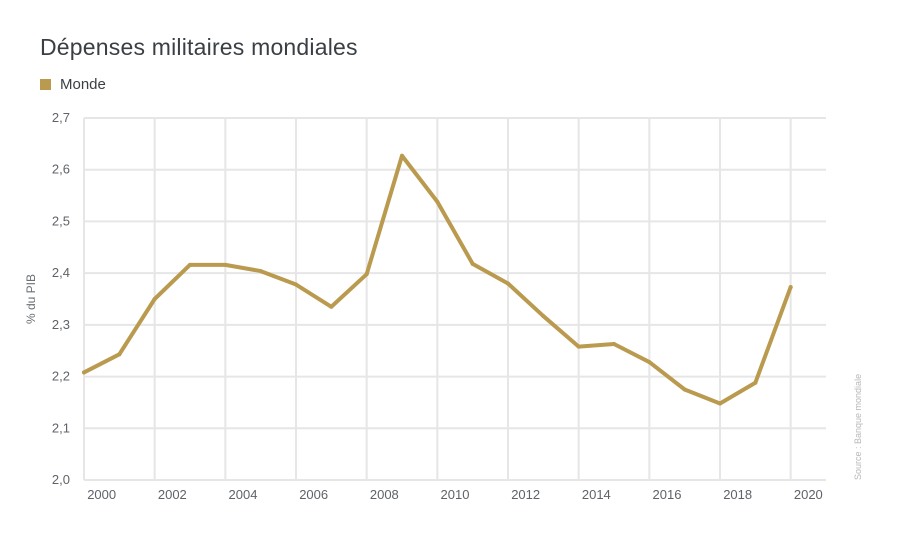 The height and width of the screenshot is (540, 900). Describe the element at coordinates (243, 494) in the screenshot. I see `x-tick-label: 2004` at that location.